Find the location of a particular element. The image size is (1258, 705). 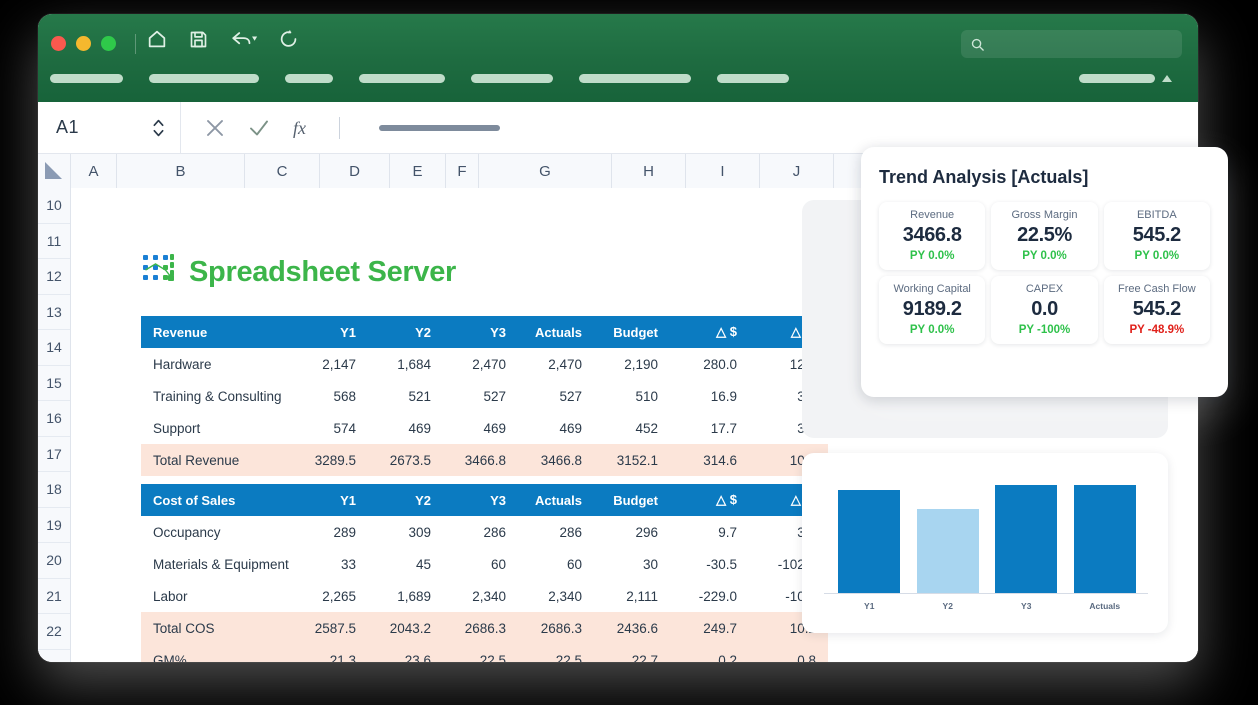

maximize-window-button is located at coordinates (108, 43).